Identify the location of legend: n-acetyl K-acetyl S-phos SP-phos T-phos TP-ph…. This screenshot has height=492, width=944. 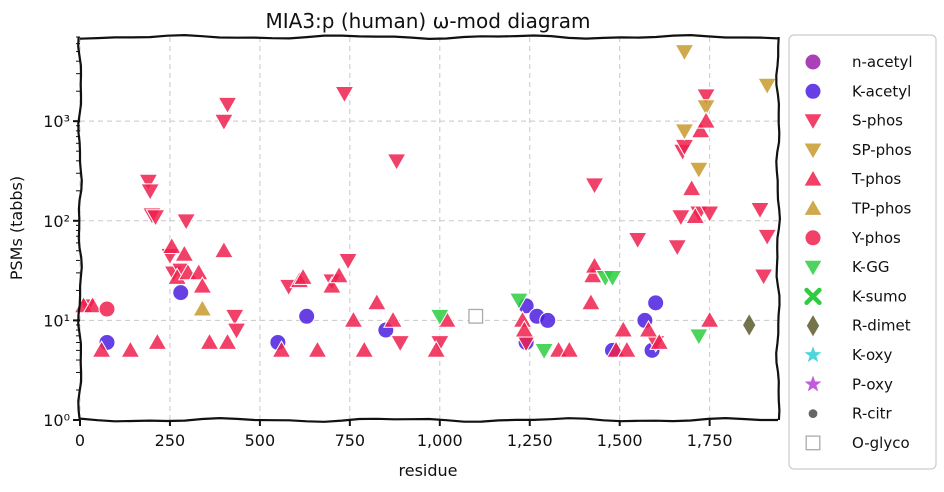
(862, 252).